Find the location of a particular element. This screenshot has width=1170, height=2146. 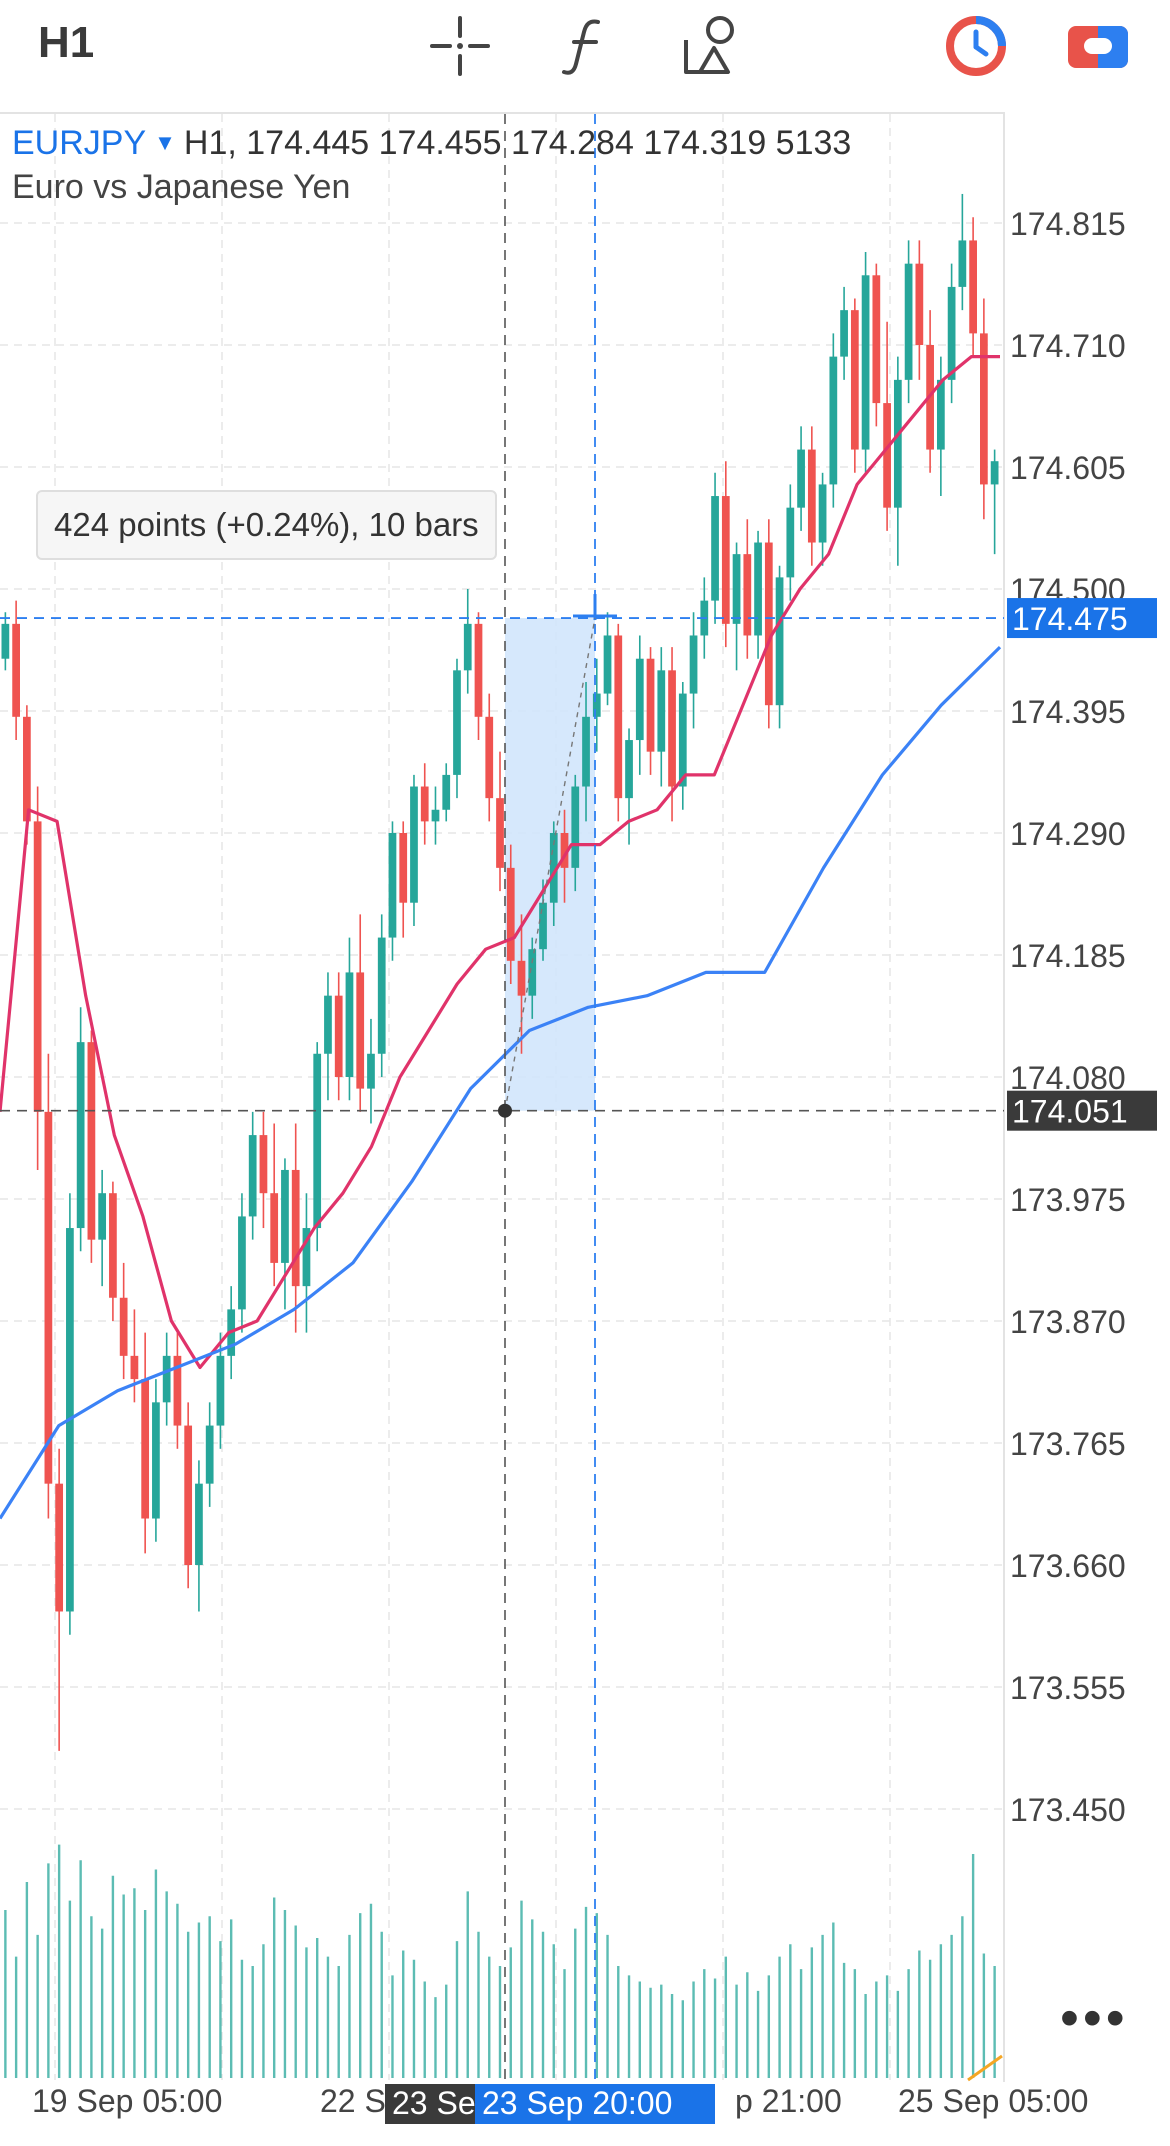

ohlc-values: H1, 174.445 174.455 174.284 174.319 5133 is located at coordinates (517, 143).